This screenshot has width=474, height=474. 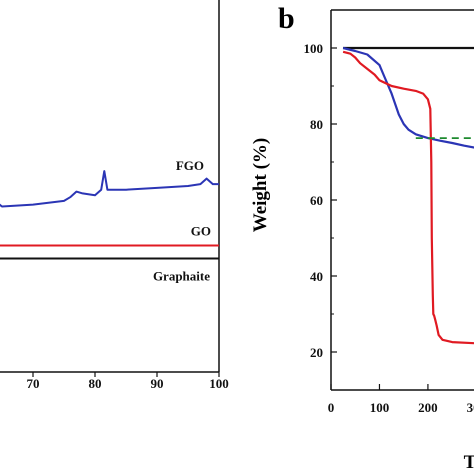 I want to click on panel-b-y-tick-label: 60, so click(x=316, y=200).